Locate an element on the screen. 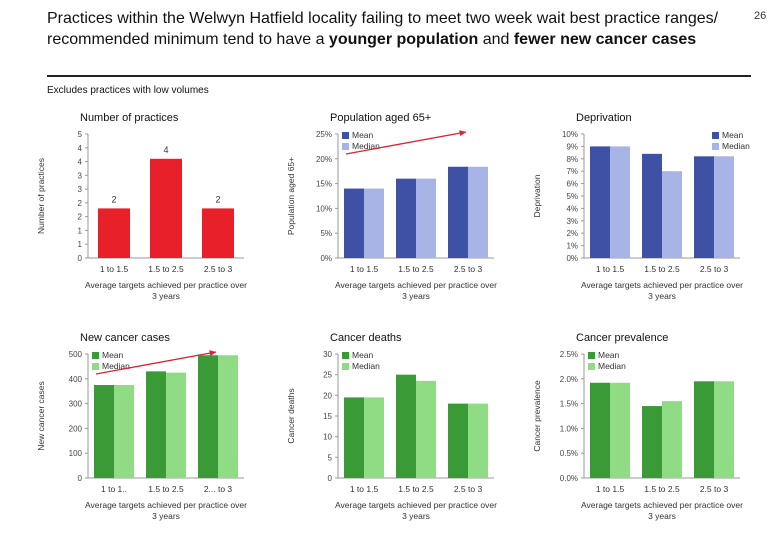 The height and width of the screenshot is (540, 780). y-tick-label: 4 is located at coordinates (80, 148).